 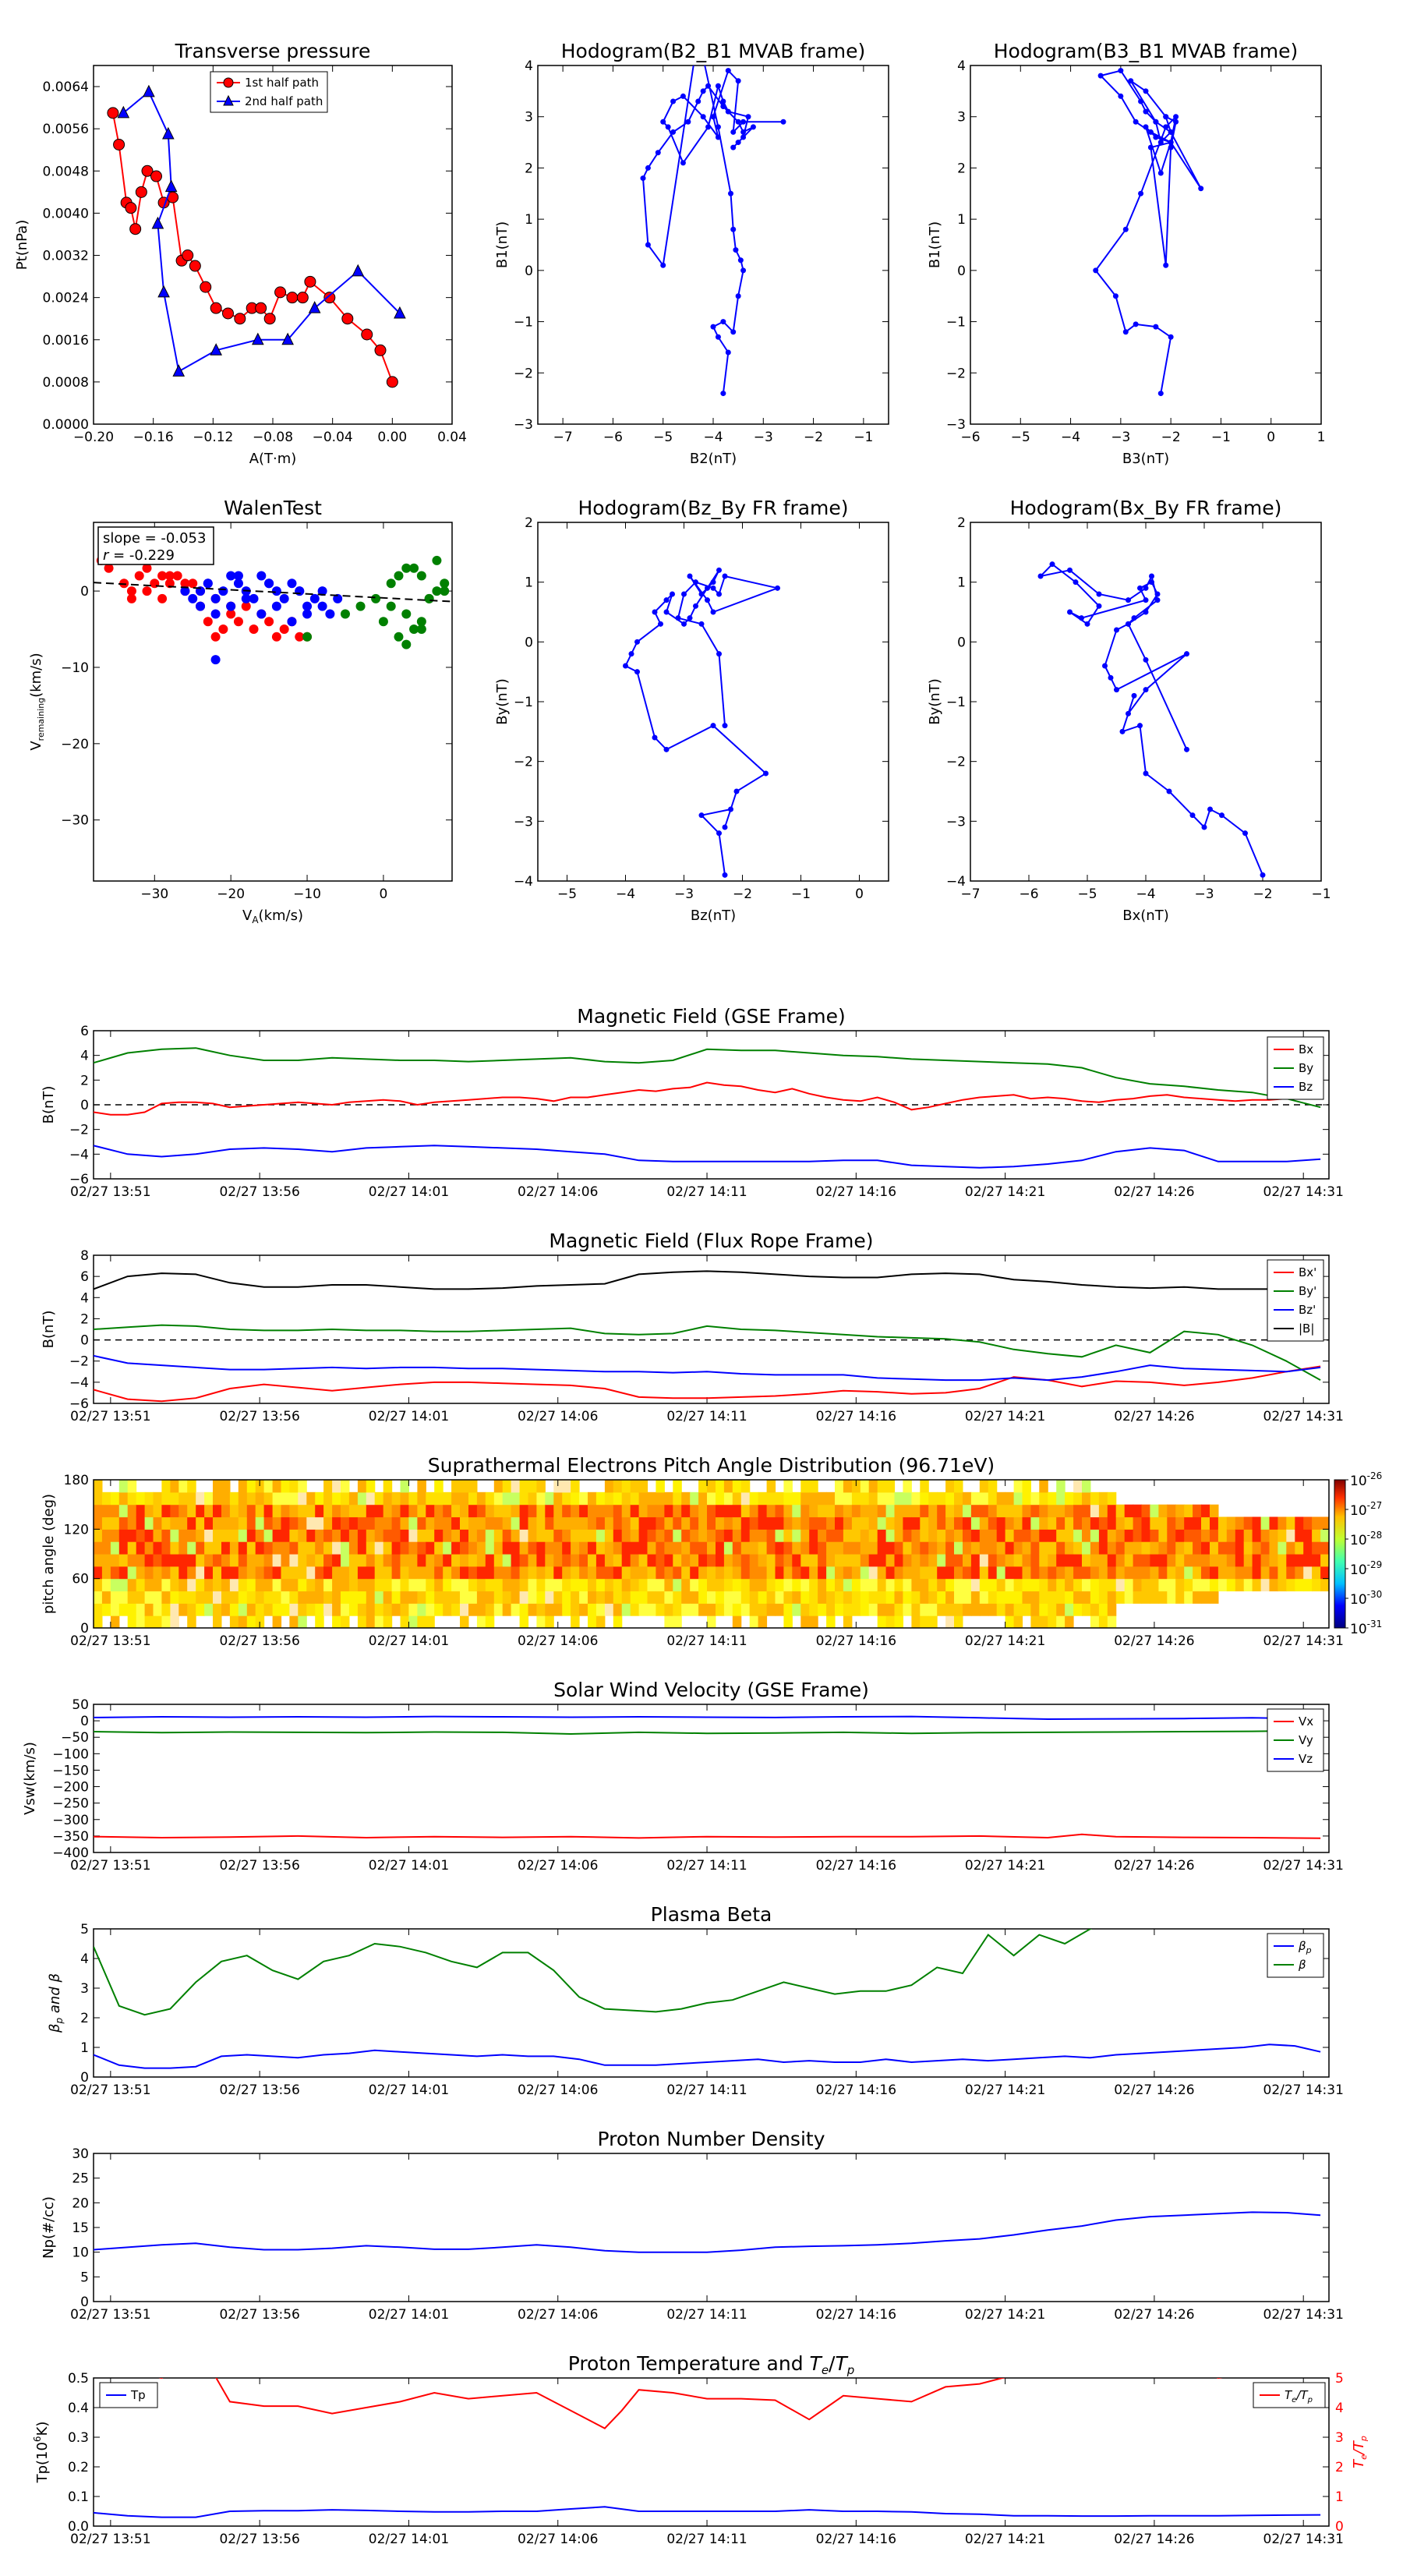 What do you see at coordinates (231, 894) in the screenshot?
I see `wt-xtick-label: −20` at bounding box center [231, 894].